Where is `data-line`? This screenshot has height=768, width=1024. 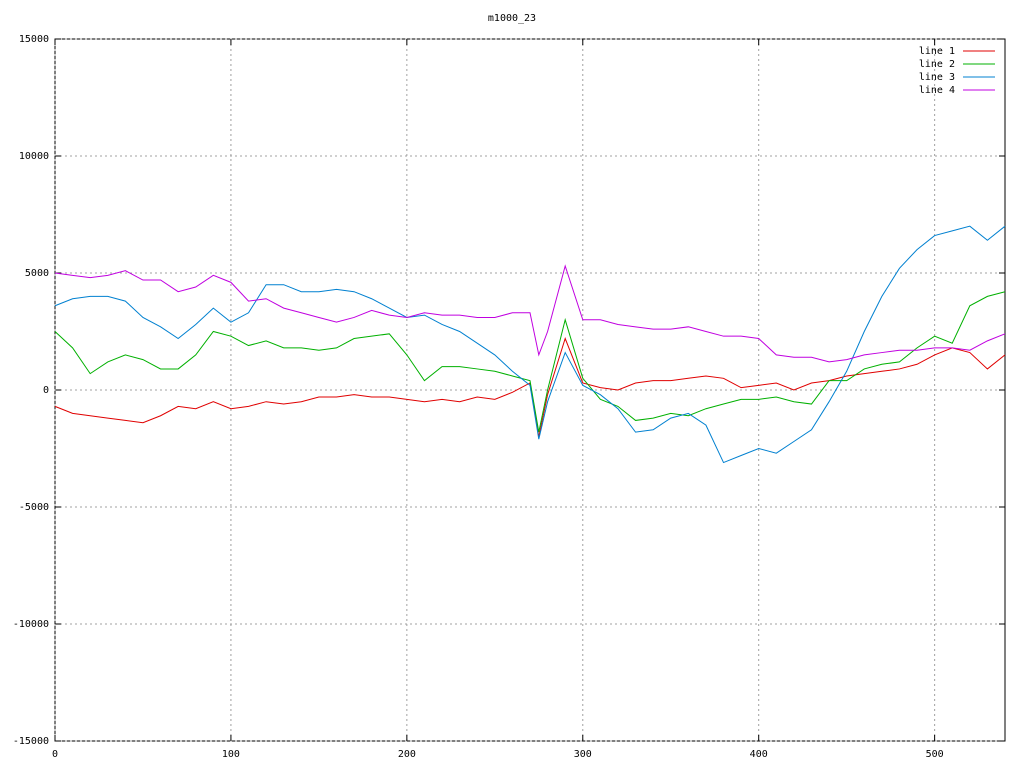
data-line is located at coordinates (530, 313).